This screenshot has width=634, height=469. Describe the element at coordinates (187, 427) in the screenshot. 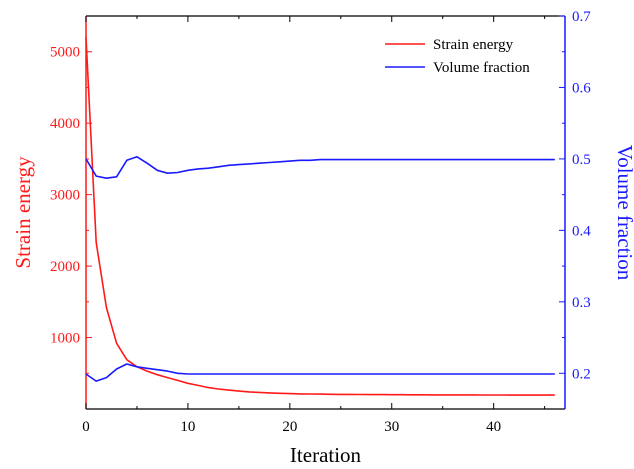

I see `x-tick-label: 10` at that location.